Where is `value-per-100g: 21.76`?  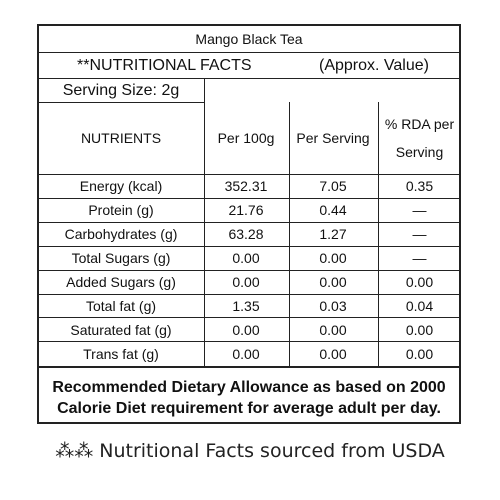 value-per-100g: 21.76 is located at coordinates (246, 210).